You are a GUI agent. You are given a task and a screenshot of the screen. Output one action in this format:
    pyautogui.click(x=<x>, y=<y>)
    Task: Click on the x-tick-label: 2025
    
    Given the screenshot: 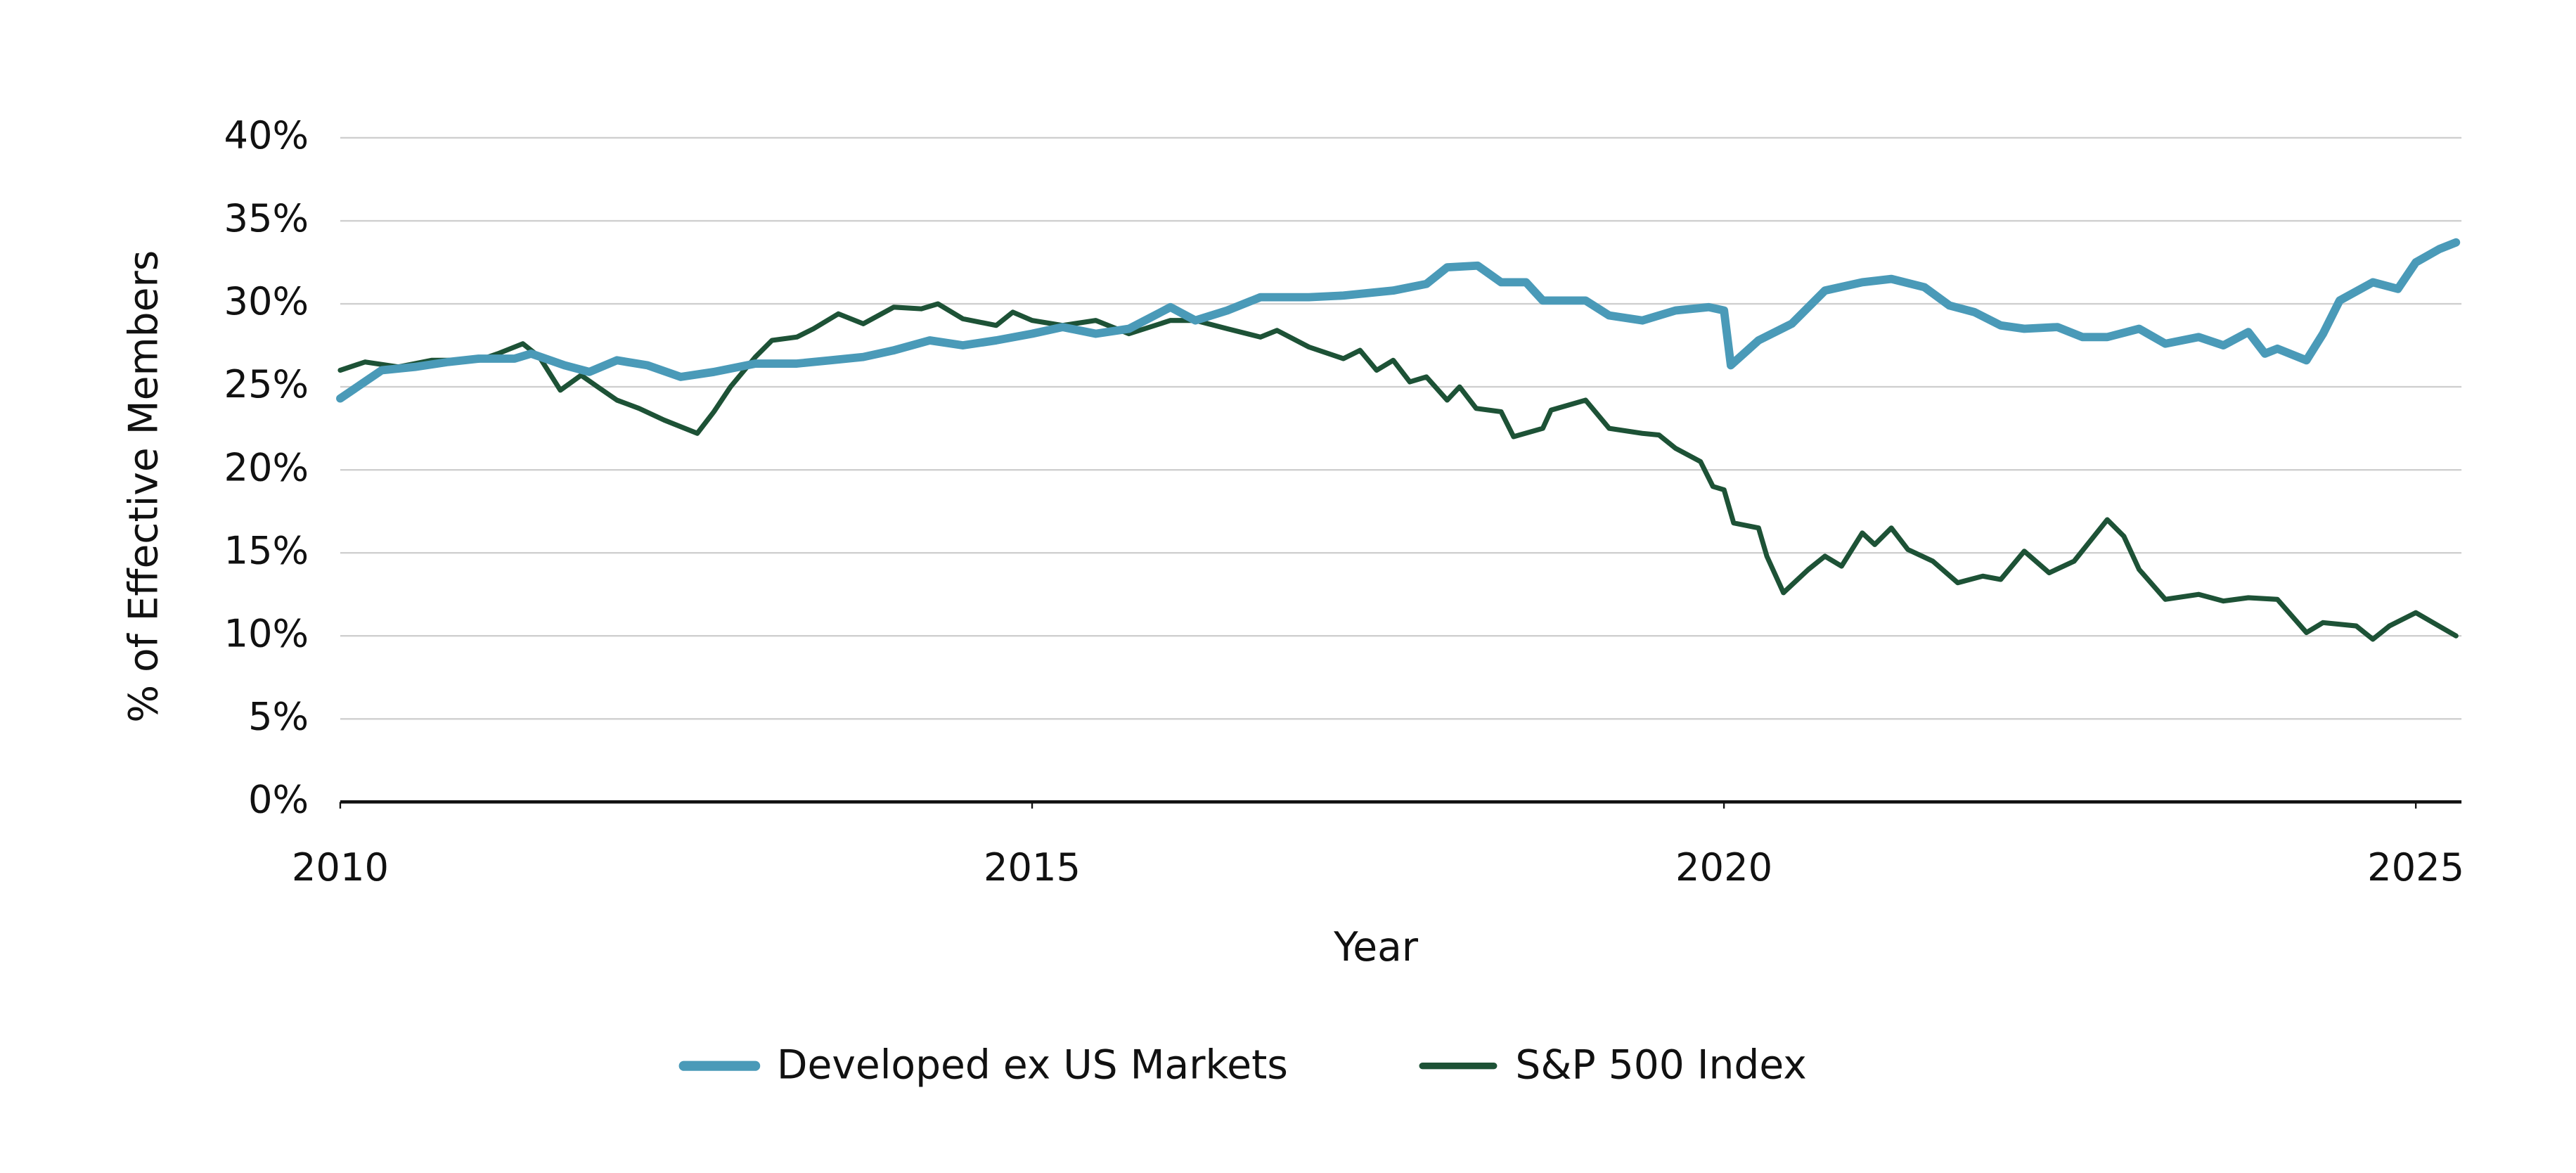 What is the action you would take?
    pyautogui.click(x=2415, y=867)
    